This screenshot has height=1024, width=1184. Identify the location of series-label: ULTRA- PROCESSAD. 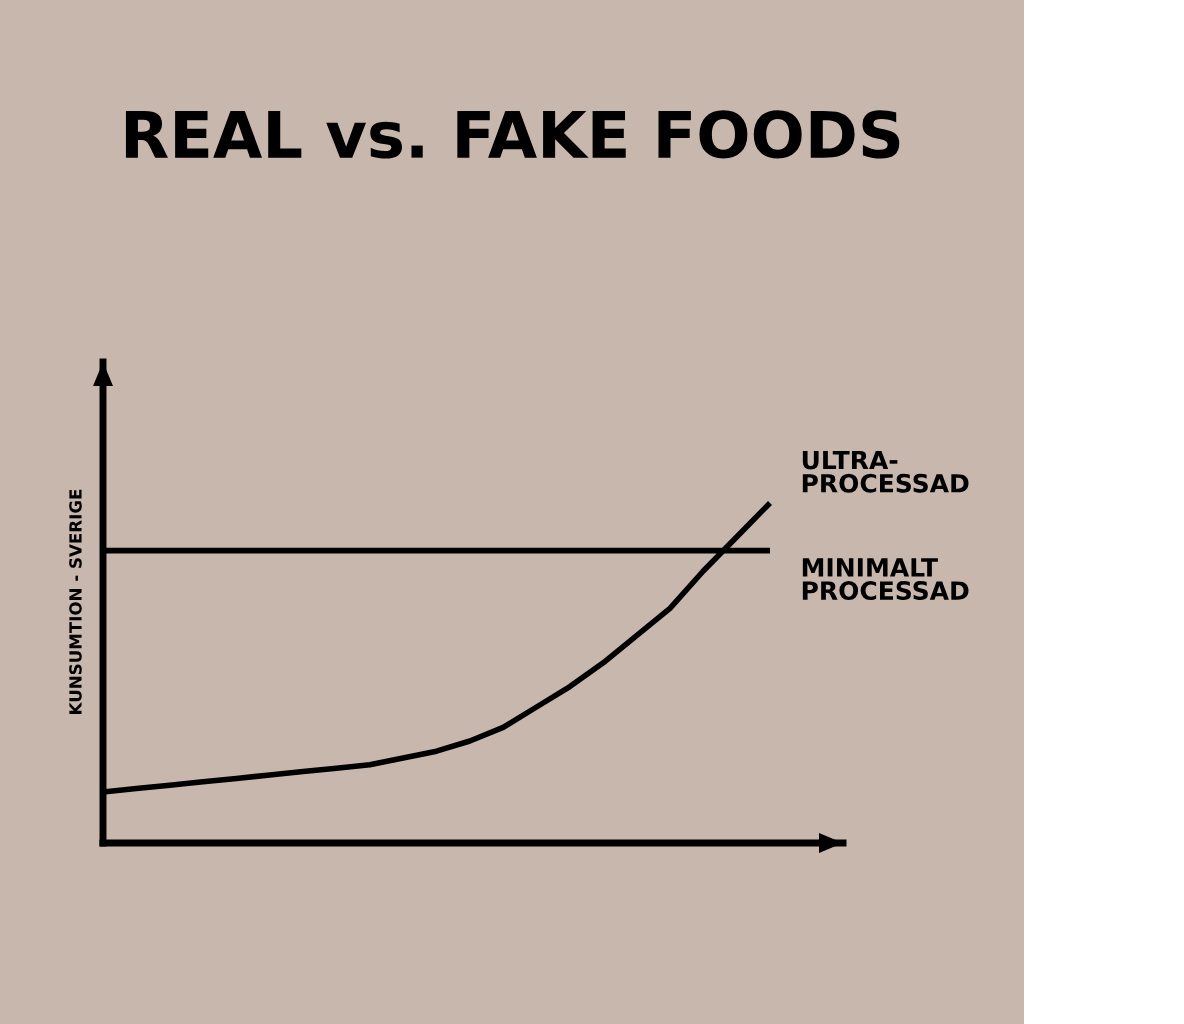
(885, 471).